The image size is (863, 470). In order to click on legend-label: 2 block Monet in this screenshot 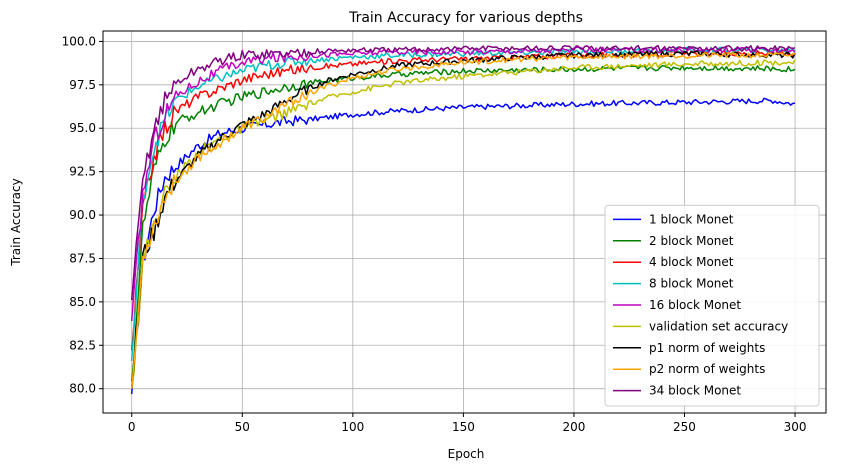, I will do `click(691, 241)`.